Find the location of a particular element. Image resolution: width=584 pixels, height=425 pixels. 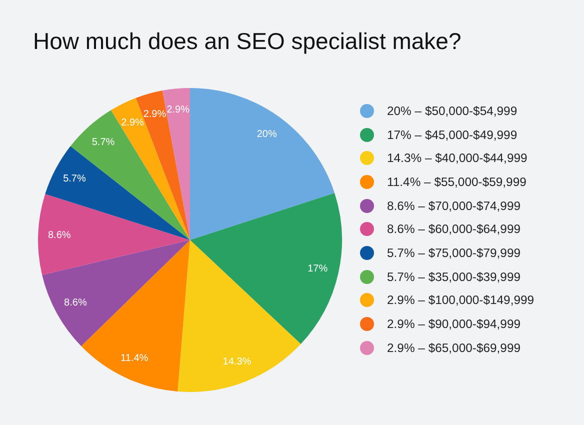

legend-label: 2.9% – $65,000-$69,999 is located at coordinates (453, 347).